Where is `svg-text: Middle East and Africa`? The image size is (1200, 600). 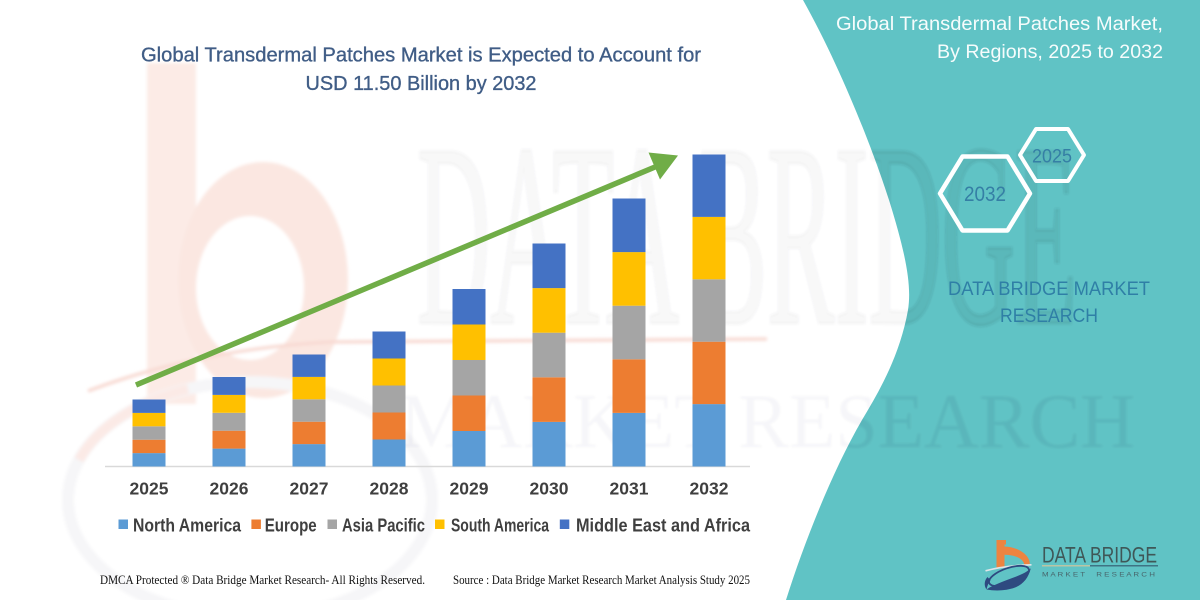 svg-text: Middle East and Africa is located at coordinates (663, 526).